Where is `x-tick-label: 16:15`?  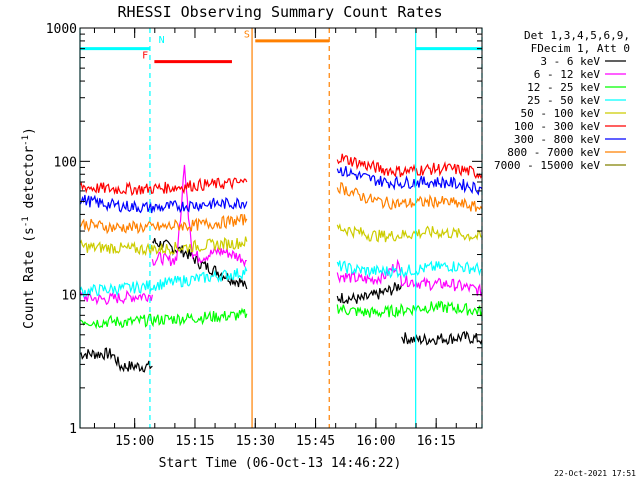 x-tick-label: 16:15 is located at coordinates (436, 441).